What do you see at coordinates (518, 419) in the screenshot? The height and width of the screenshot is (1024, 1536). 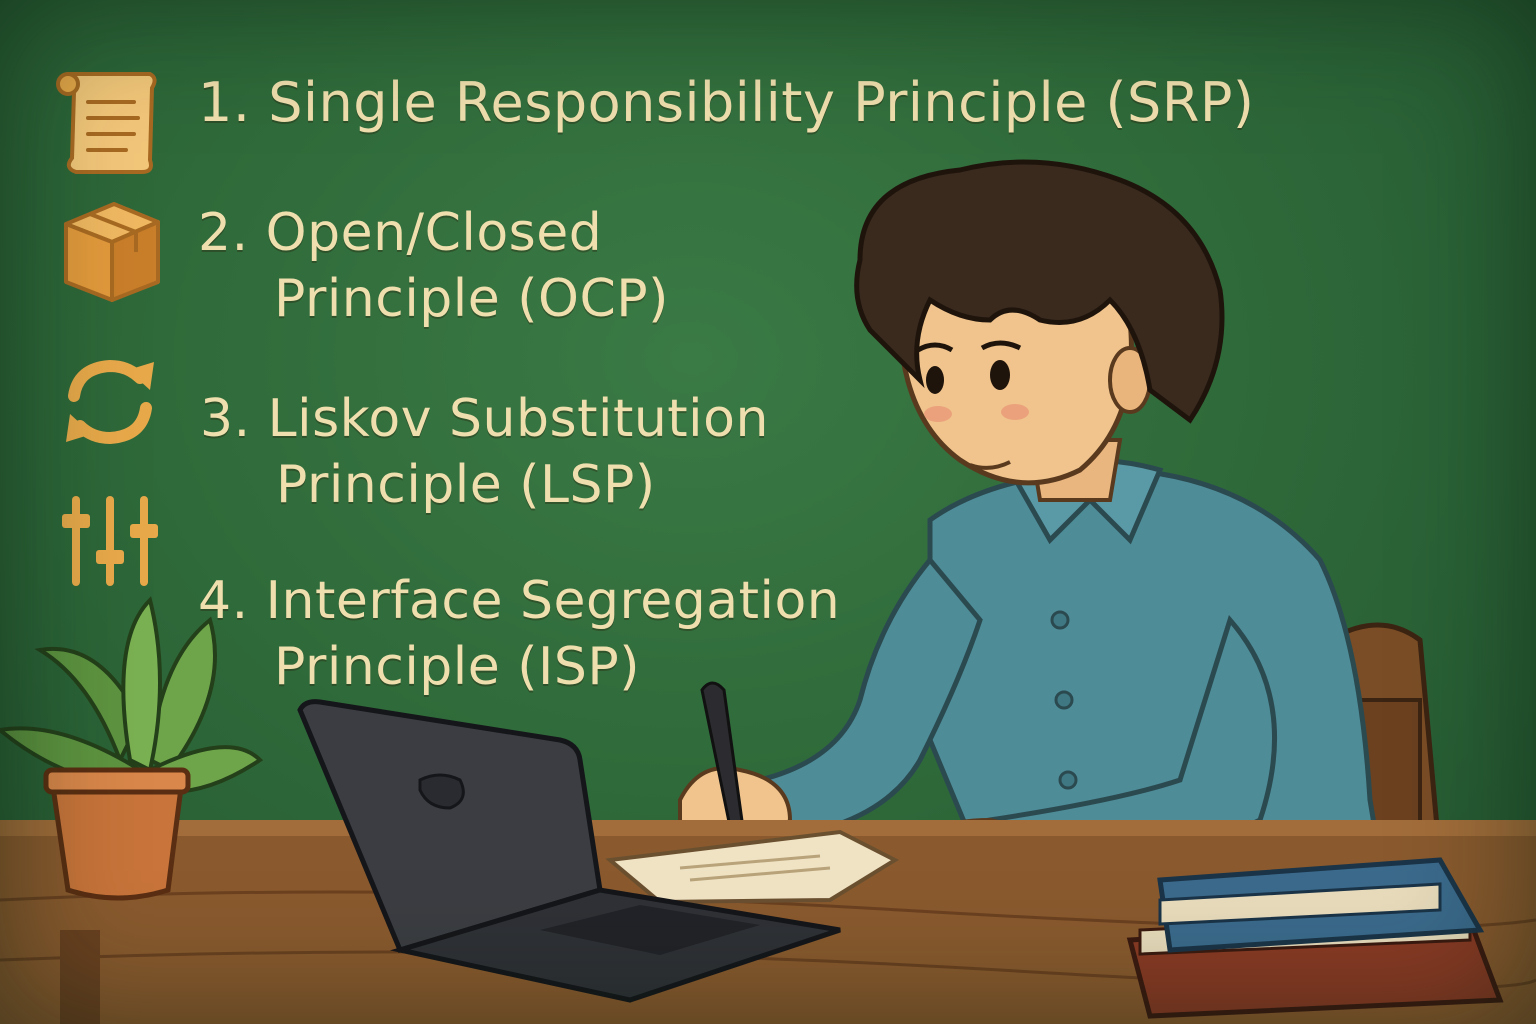 I see `principle-3-title-line1: Liskov Substitution` at bounding box center [518, 419].